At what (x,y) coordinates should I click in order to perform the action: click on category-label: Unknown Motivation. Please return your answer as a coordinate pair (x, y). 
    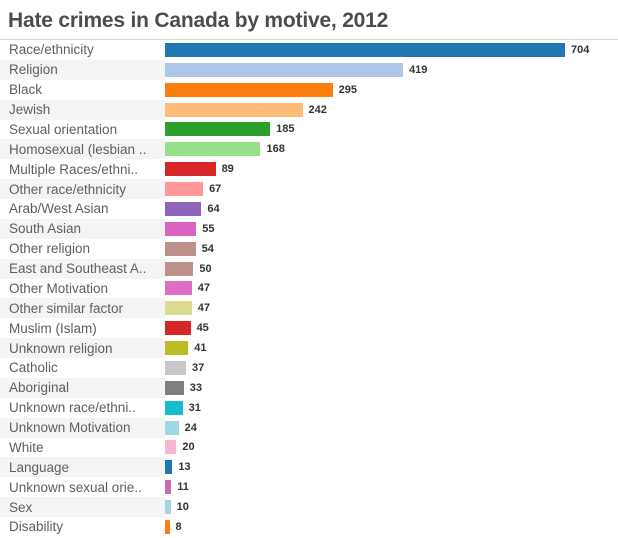
    Looking at the image, I should click on (82, 427).